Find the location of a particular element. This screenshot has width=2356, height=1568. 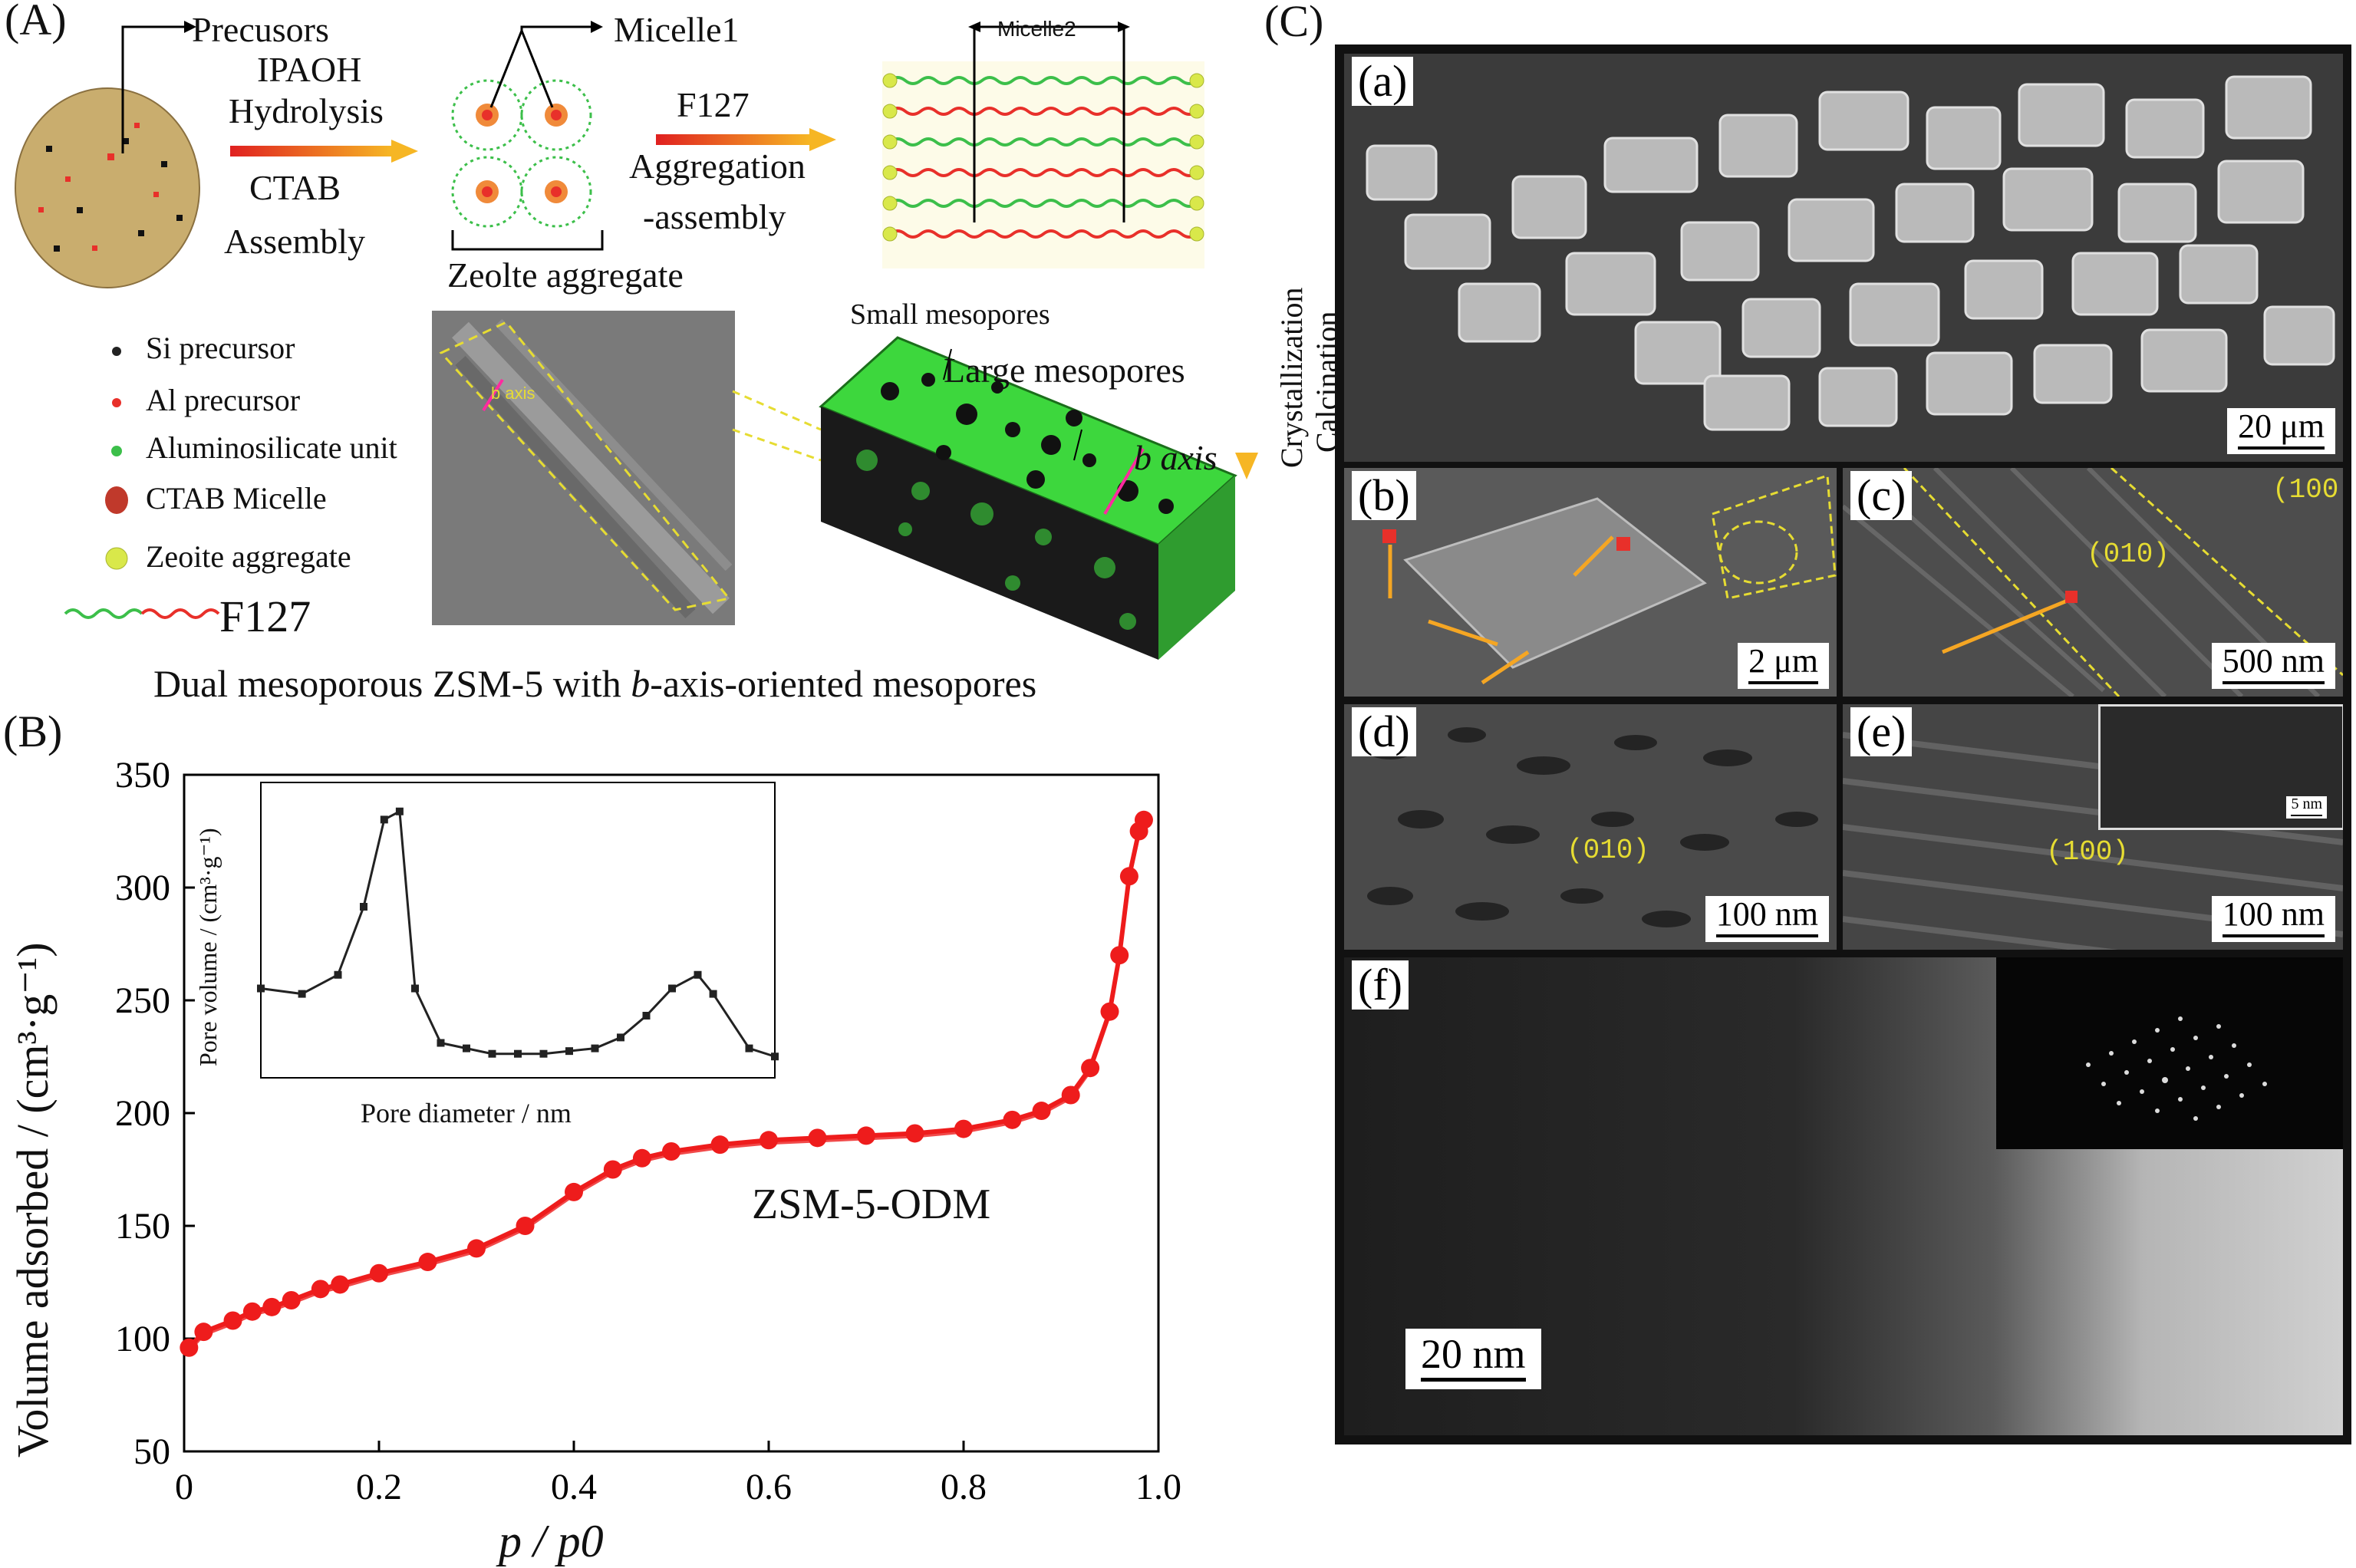

sem-a-scale-text: 20 μm is located at coordinates (2281, 426).